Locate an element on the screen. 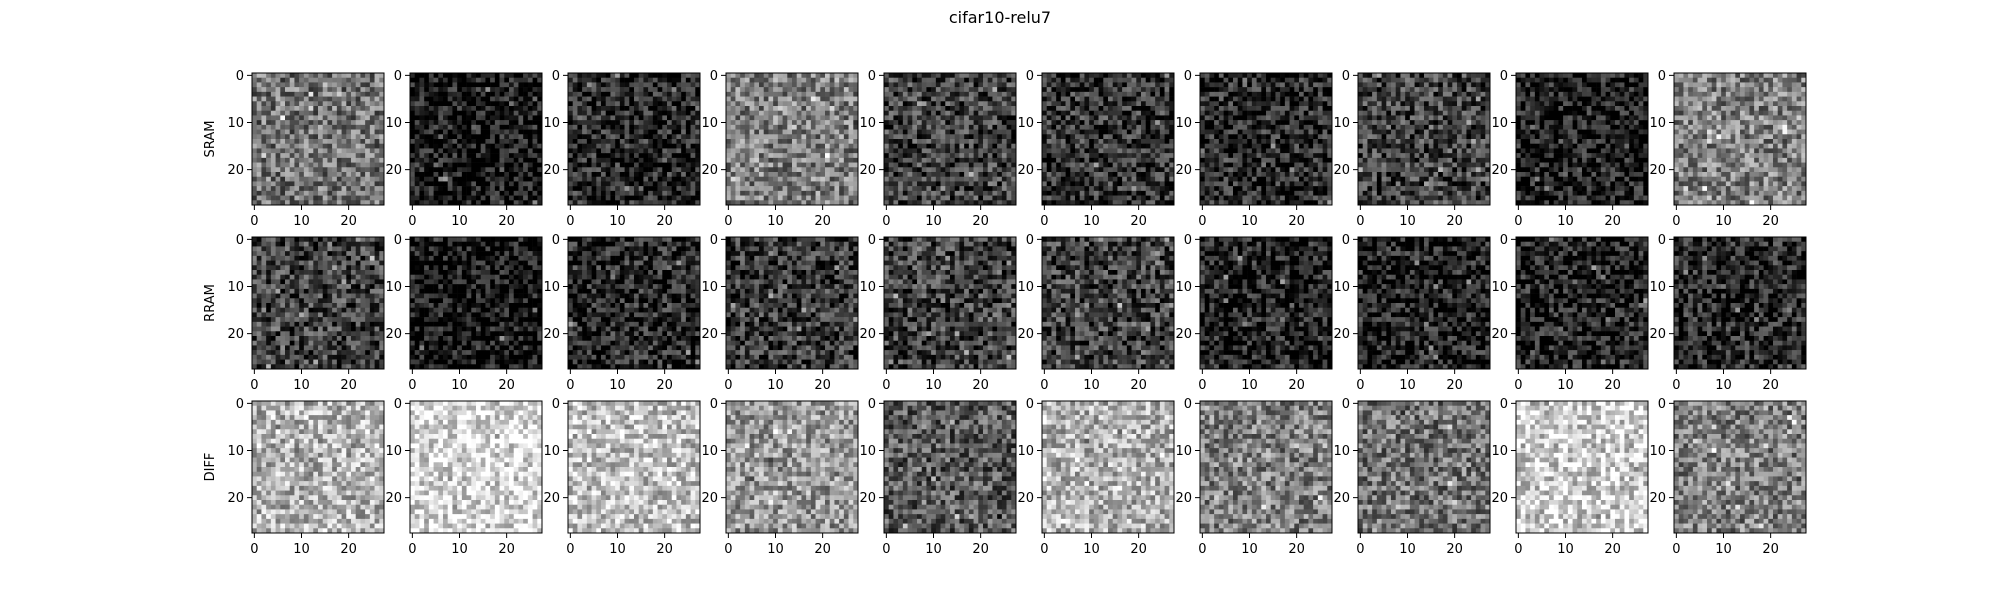  heatmap-panel-2-1: 0 10 20 0 10 20 is located at coordinates (464, 477).